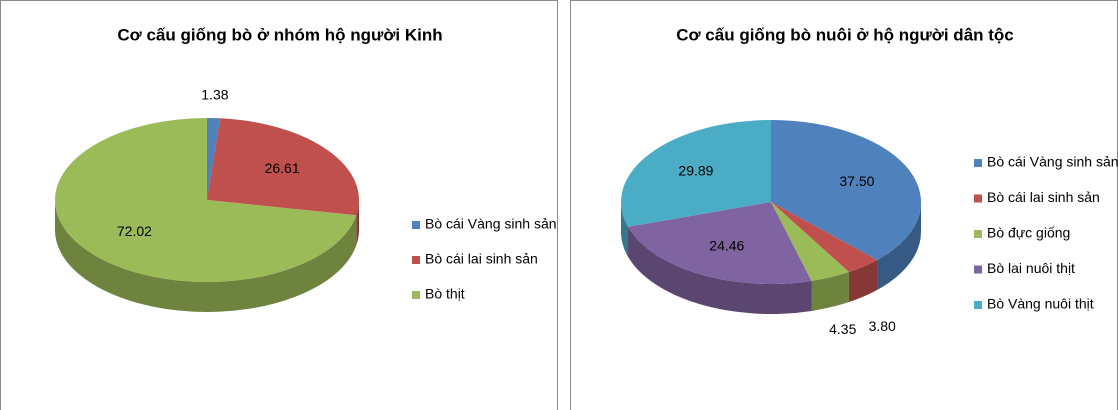 This screenshot has height=410, width=1118. I want to click on data-label: 1.38, so click(214, 94).